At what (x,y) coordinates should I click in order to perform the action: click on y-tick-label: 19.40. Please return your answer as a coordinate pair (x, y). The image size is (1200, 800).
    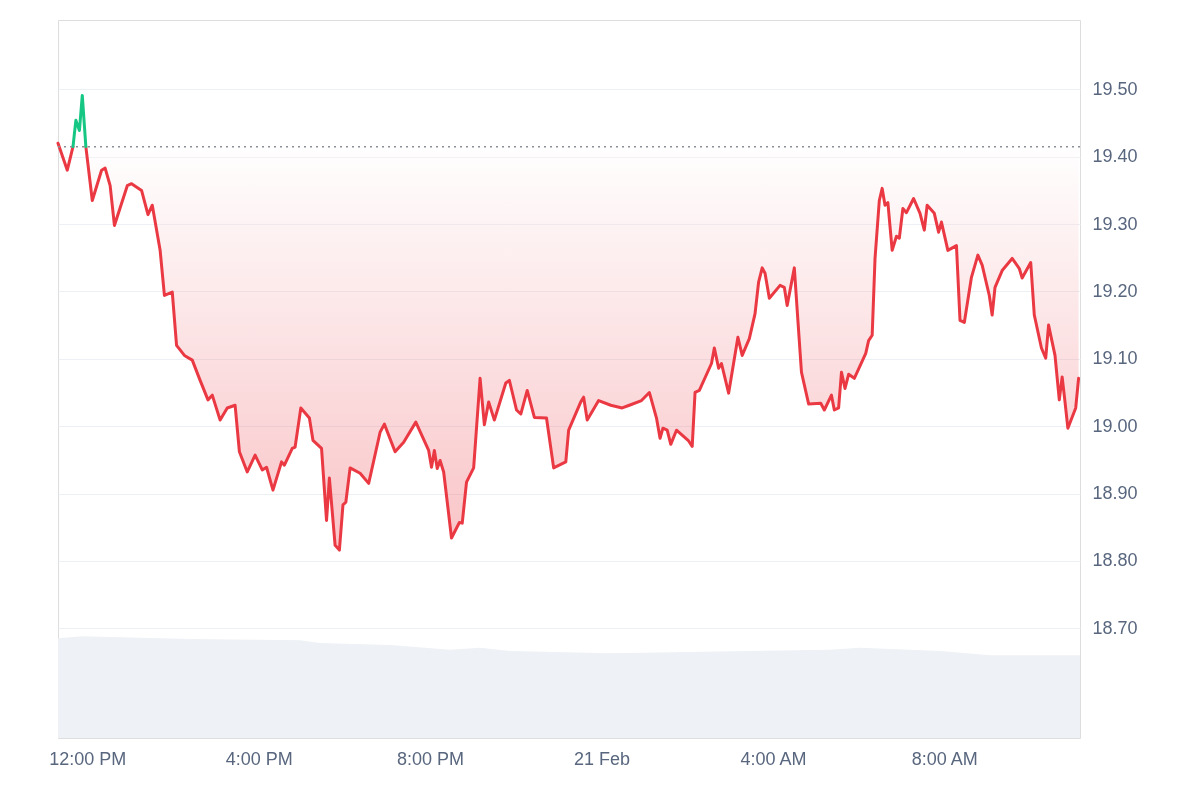
    Looking at the image, I should click on (1115, 156).